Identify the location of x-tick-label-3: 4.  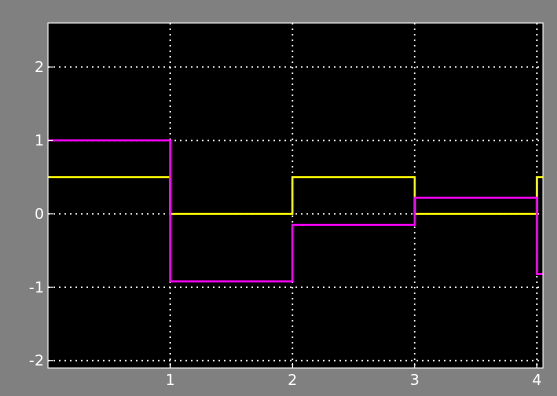
(537, 380).